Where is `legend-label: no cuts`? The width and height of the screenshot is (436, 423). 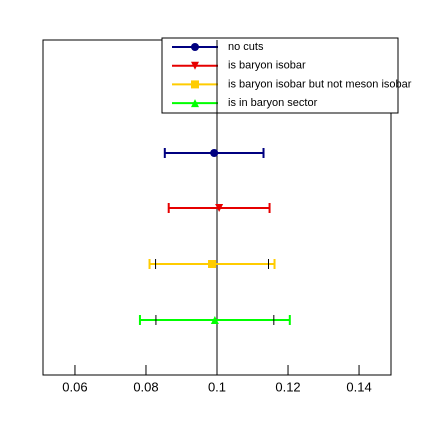 legend-label: no cuts is located at coordinates (246, 47).